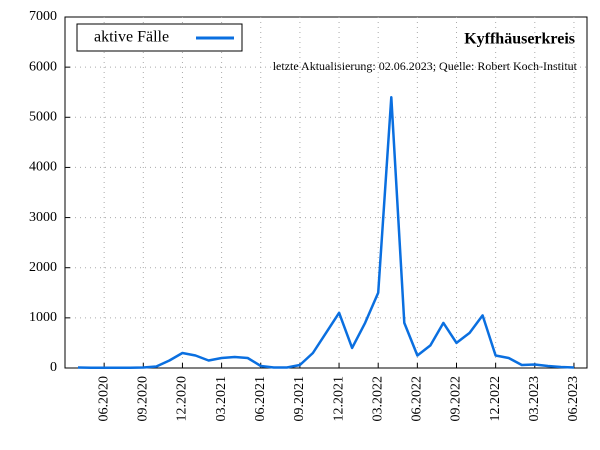 The height and width of the screenshot is (450, 600). Describe the element at coordinates (143, 399) in the screenshot. I see `x-tick-label: 09.2020` at that location.